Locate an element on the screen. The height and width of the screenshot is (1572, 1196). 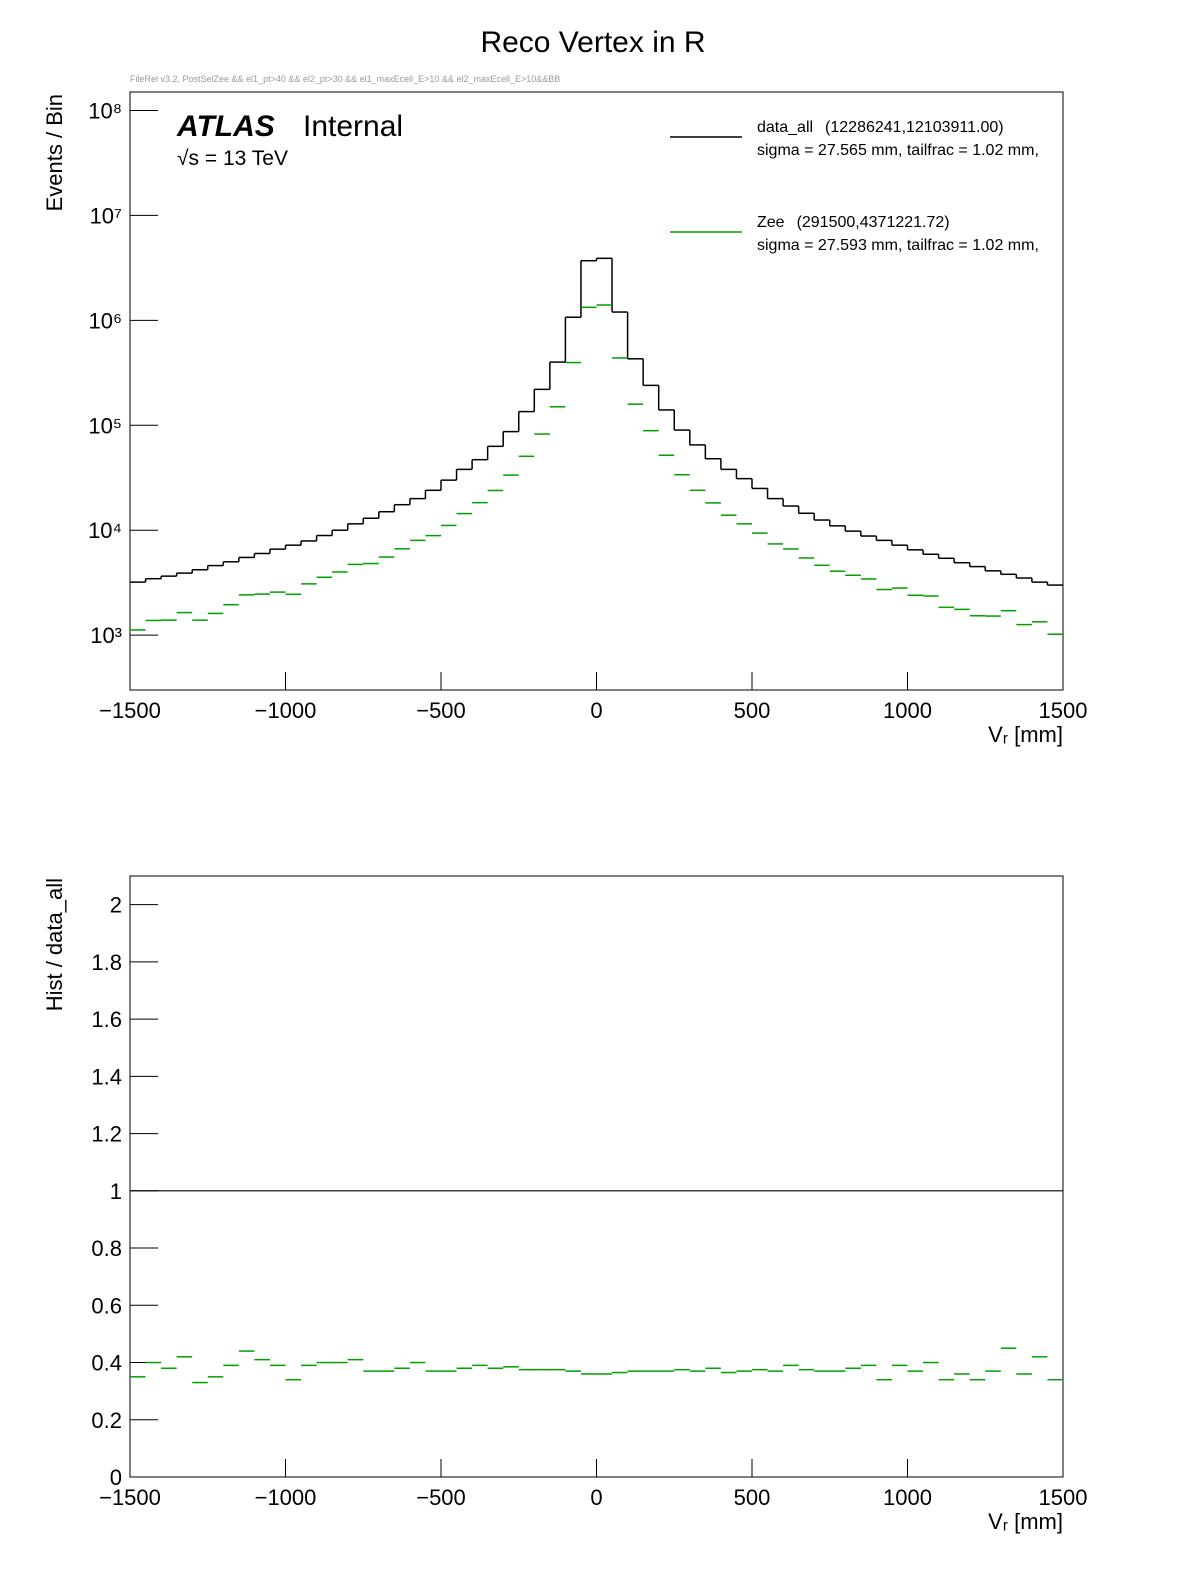
y-tick-label: 1 is located at coordinates (116, 1191).